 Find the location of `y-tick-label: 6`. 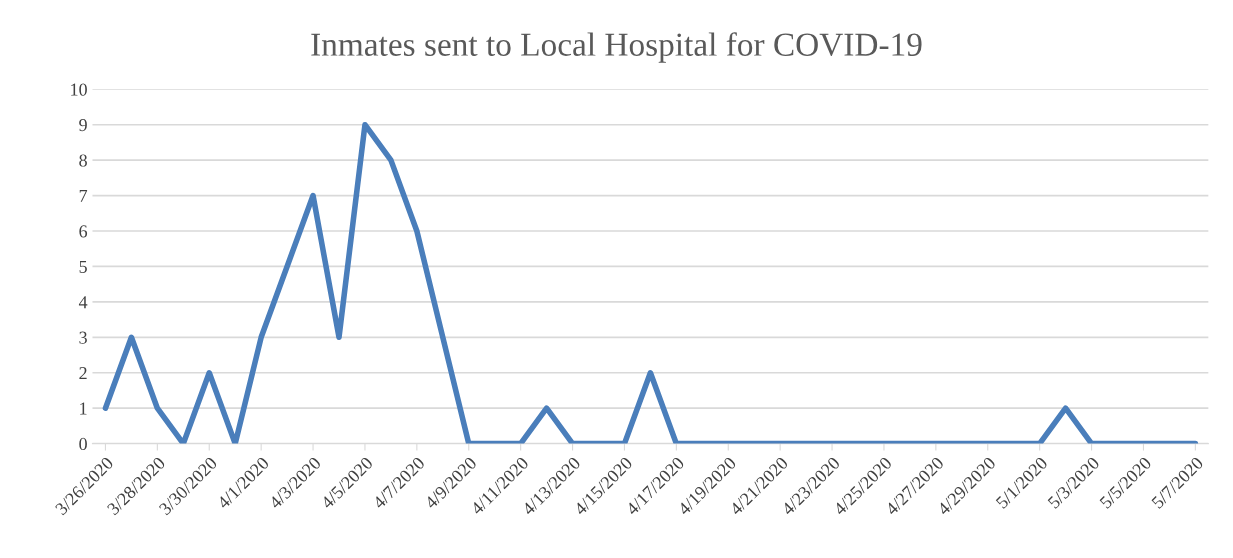

y-tick-label: 6 is located at coordinates (83, 231).